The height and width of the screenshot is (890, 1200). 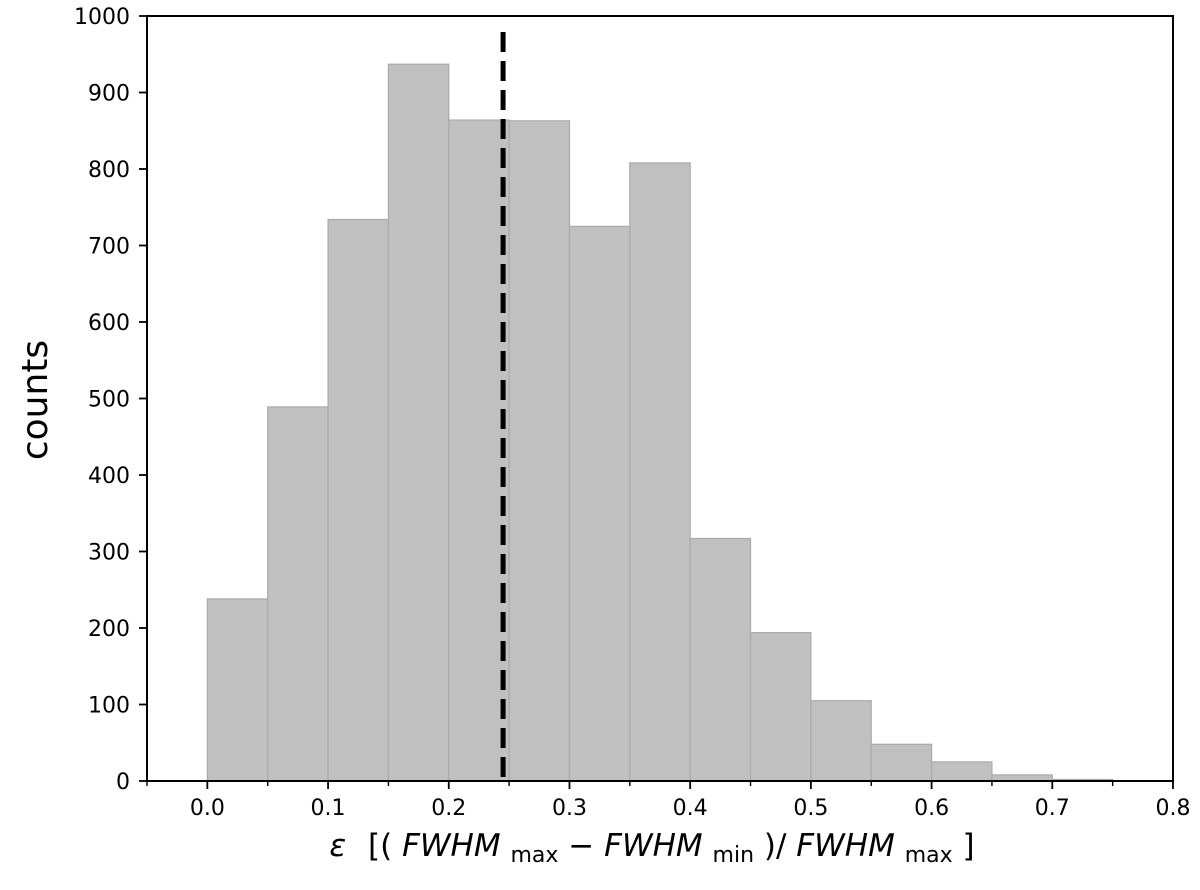 What do you see at coordinates (451, 846) in the screenshot?
I see `x-axis-label-term-a: FWHM` at bounding box center [451, 846].